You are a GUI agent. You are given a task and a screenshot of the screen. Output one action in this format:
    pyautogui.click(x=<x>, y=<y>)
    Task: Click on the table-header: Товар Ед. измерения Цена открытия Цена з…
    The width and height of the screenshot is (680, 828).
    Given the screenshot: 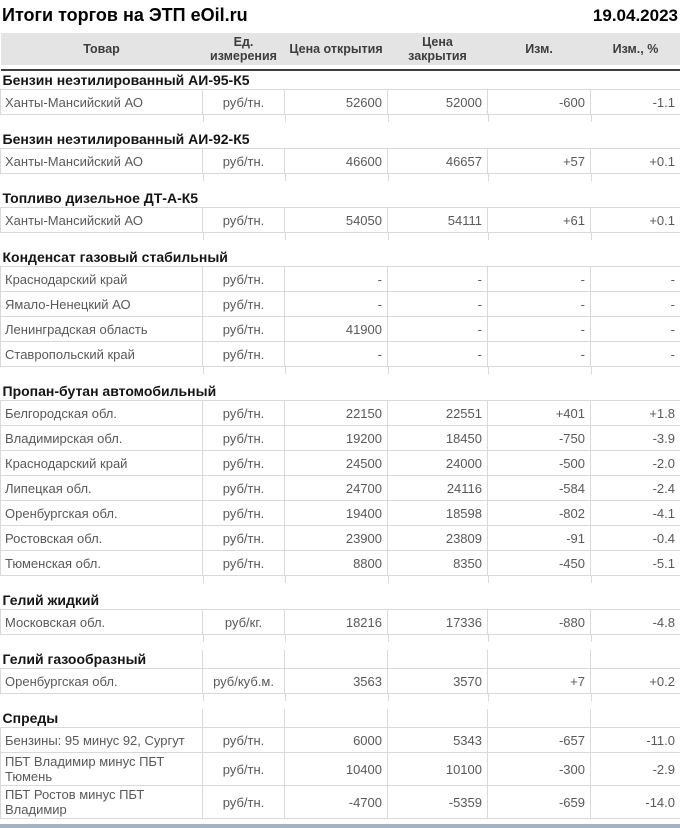 What is the action you would take?
    pyautogui.click(x=340, y=49)
    